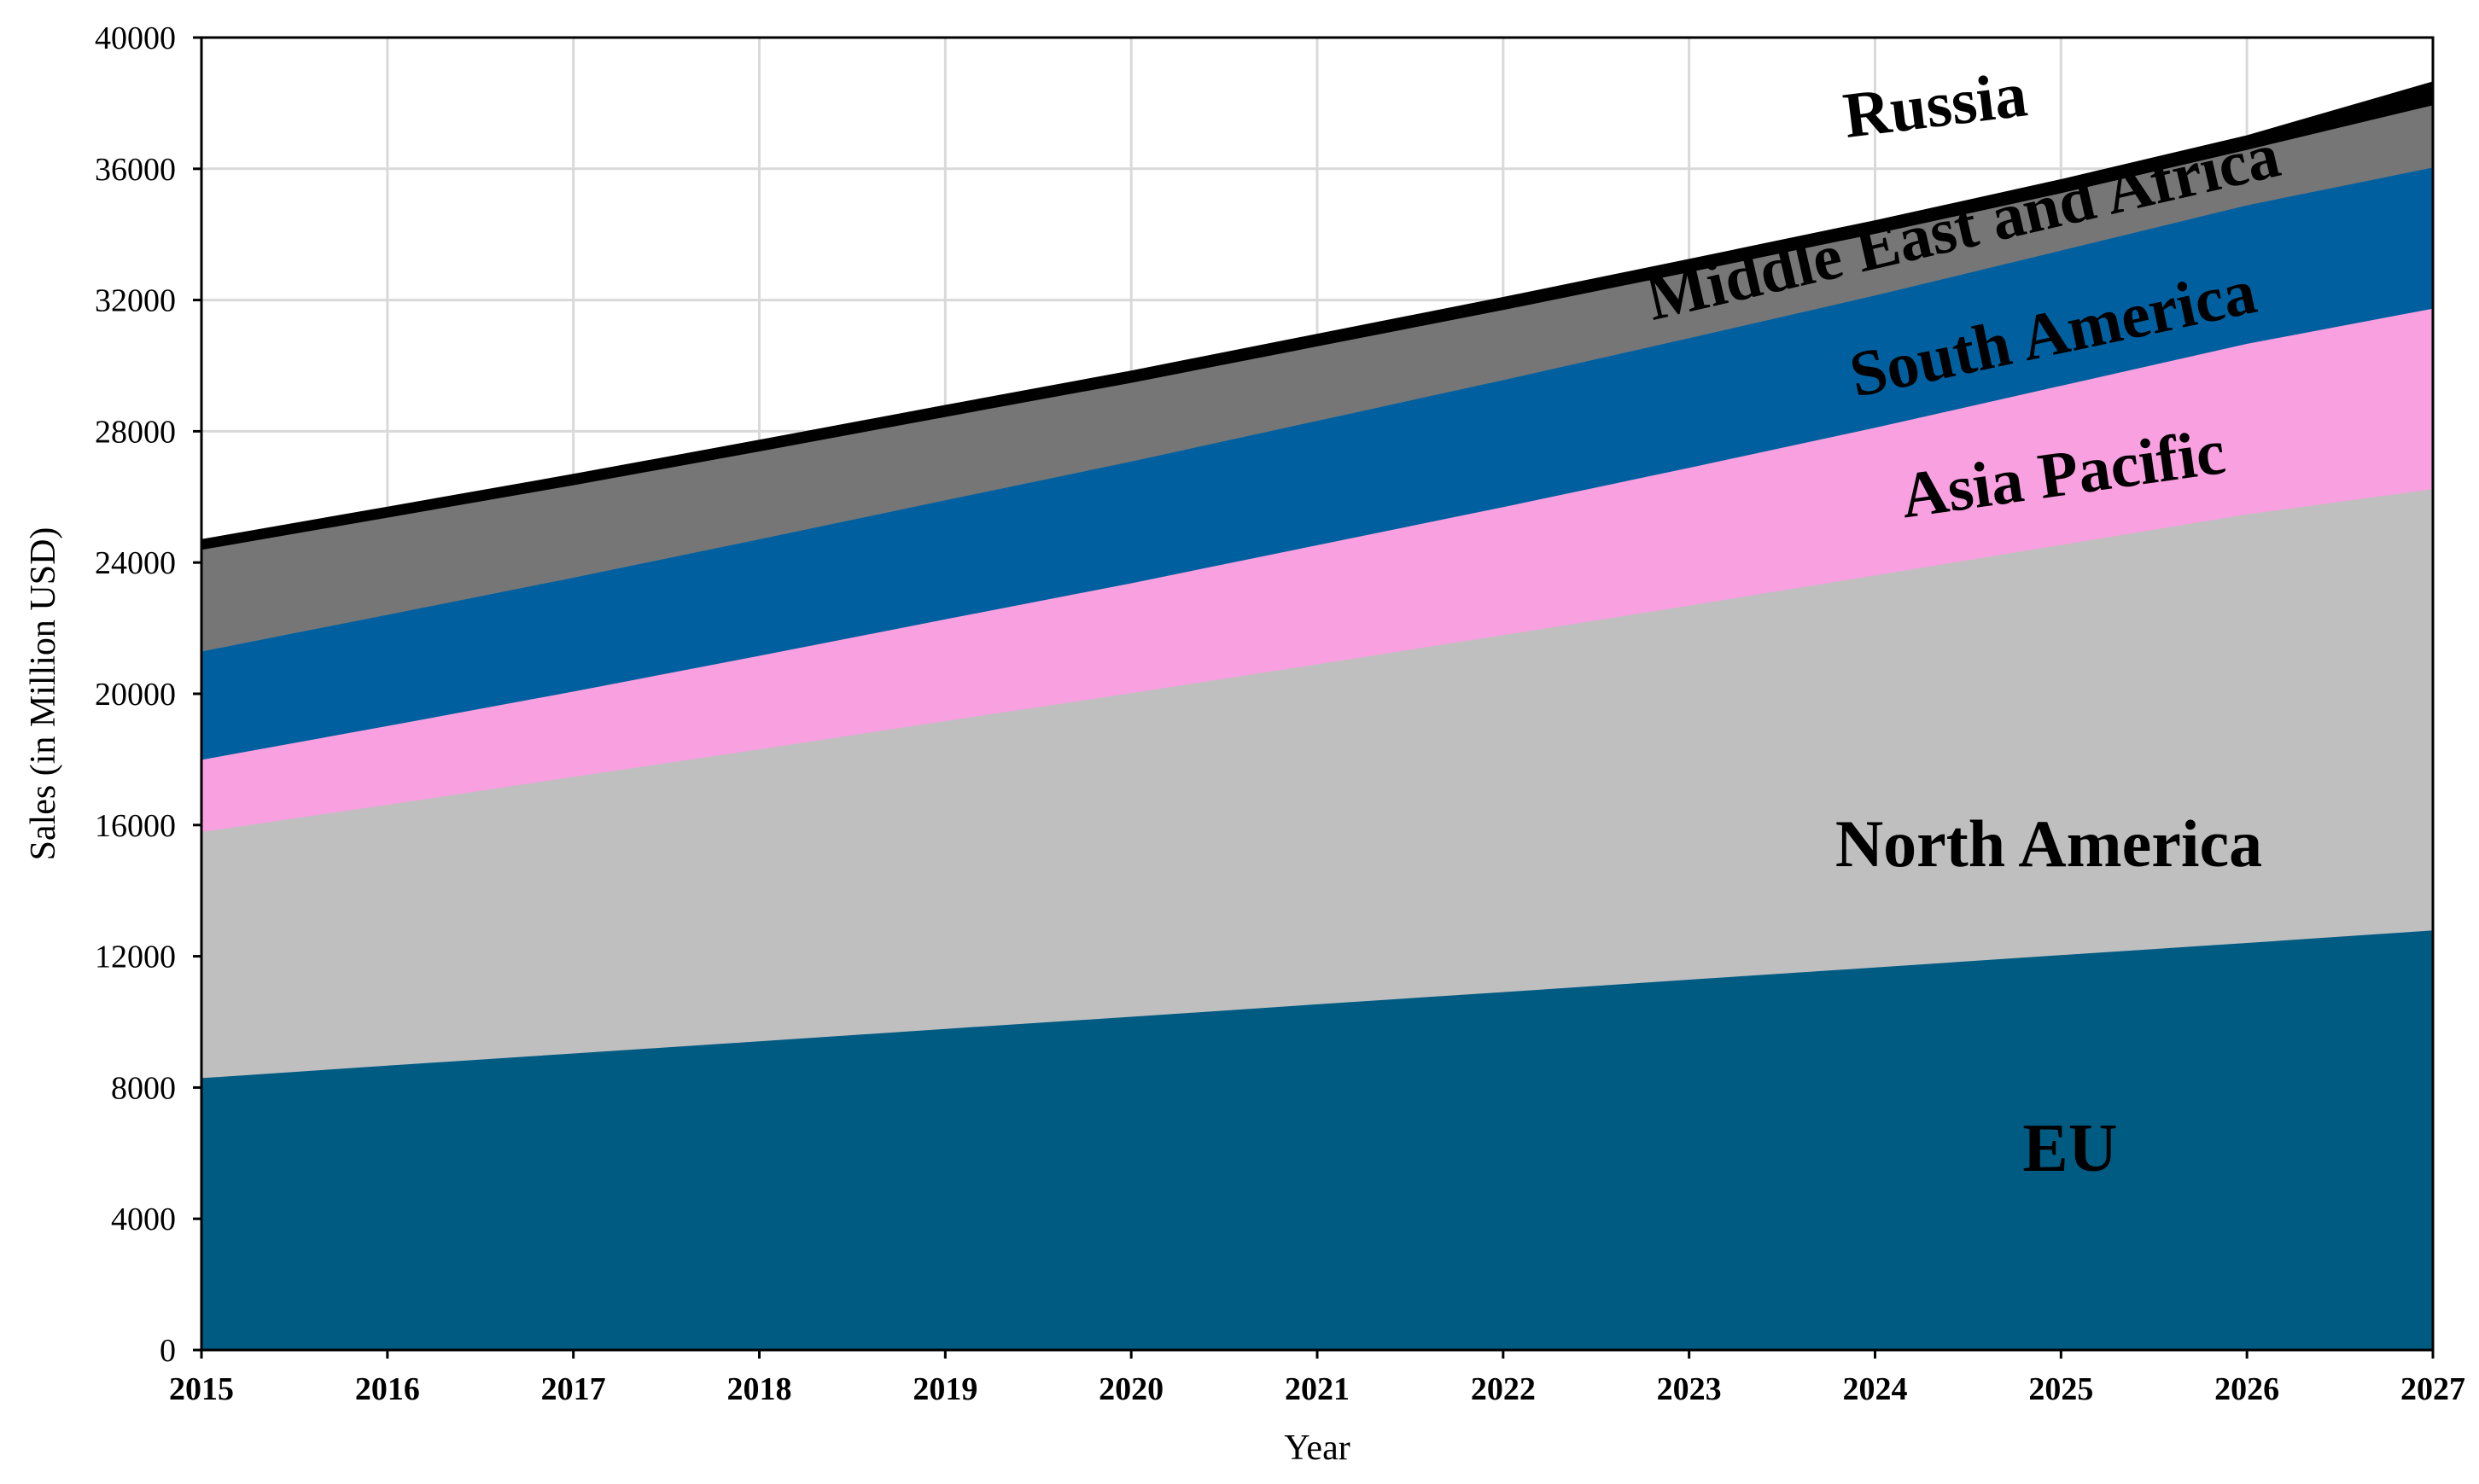 The height and width of the screenshot is (1484, 2479). What do you see at coordinates (135, 563) in the screenshot?
I see `y-tick-label: 24000` at bounding box center [135, 563].